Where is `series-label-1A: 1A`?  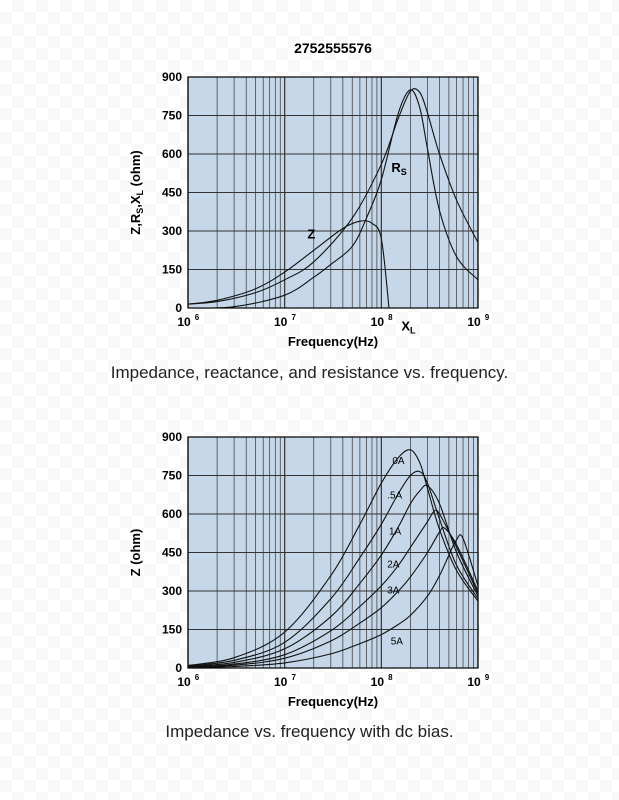 series-label-1A: 1A is located at coordinates (395, 531).